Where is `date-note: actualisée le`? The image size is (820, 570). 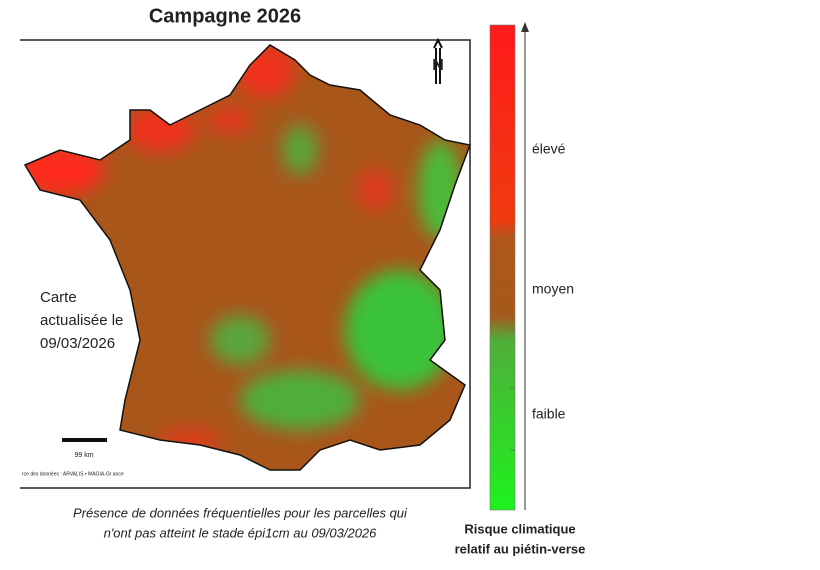
date-note: actualisée le is located at coordinates (81, 320).